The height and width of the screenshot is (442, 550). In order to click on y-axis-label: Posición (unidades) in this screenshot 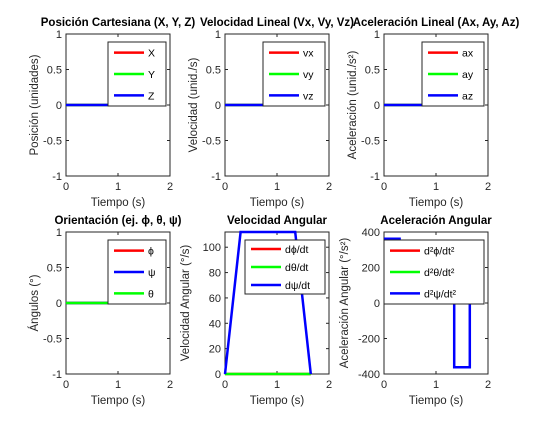, I will do `click(35, 104)`.